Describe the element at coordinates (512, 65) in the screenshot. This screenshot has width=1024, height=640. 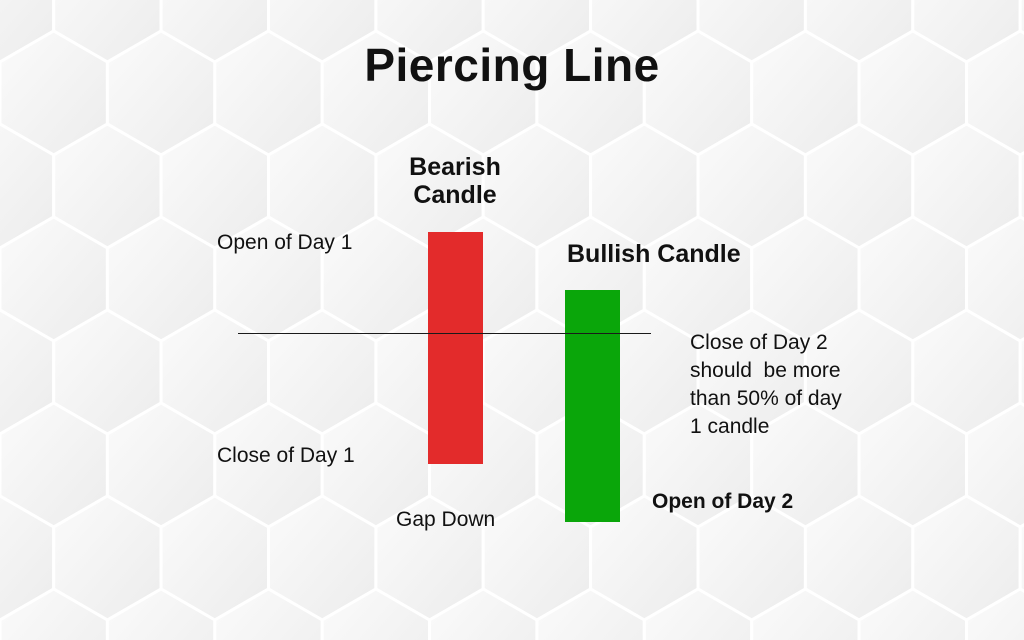
I see `diagram-title: Piercing Line` at that location.